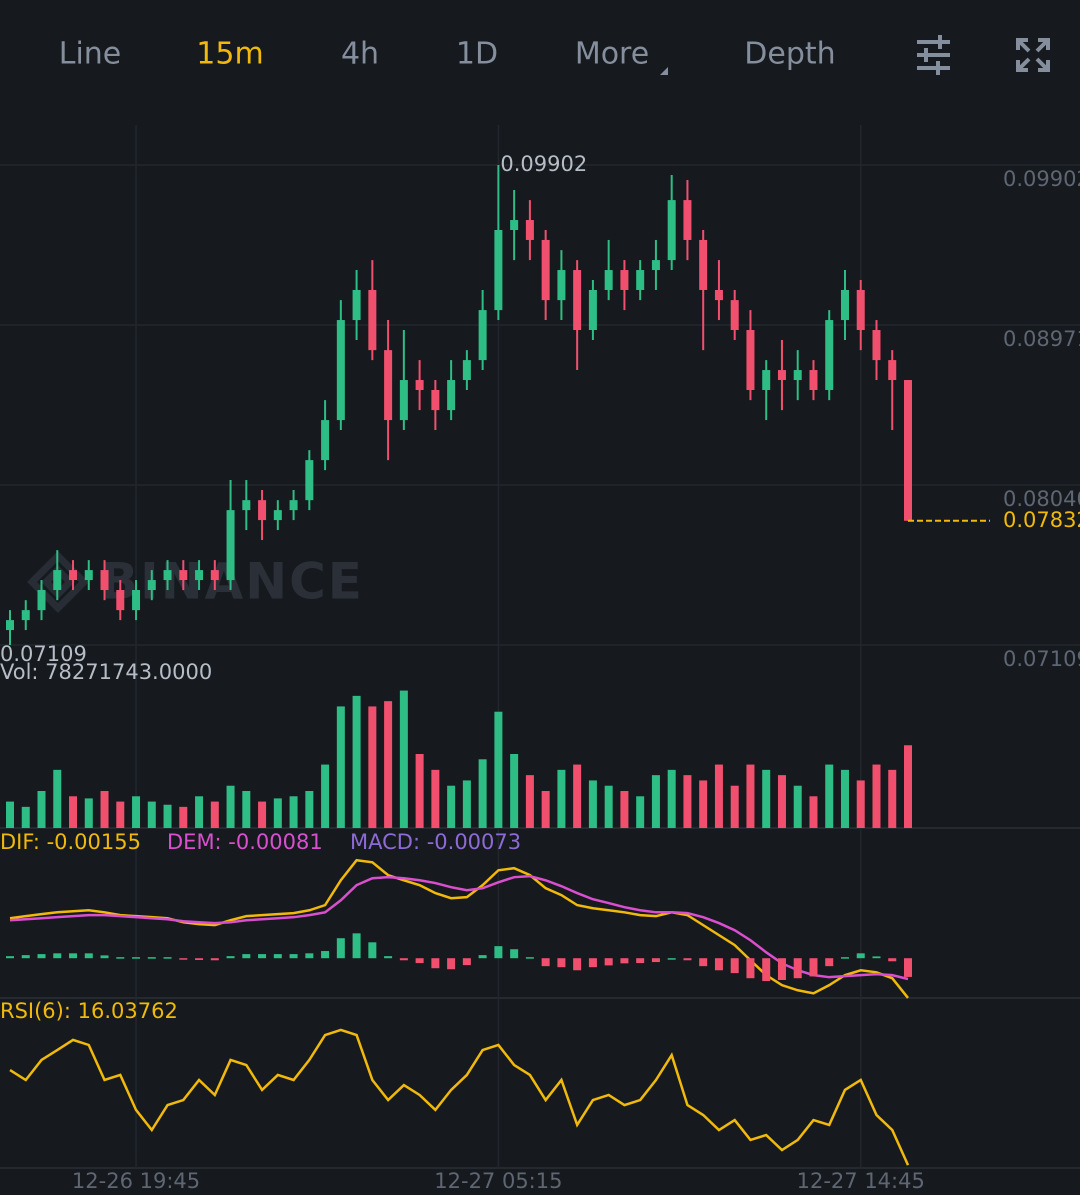 The image size is (1080, 1195). What do you see at coordinates (498, 1181) in the screenshot?
I see `x-tick-label: 12-27 05:15` at bounding box center [498, 1181].